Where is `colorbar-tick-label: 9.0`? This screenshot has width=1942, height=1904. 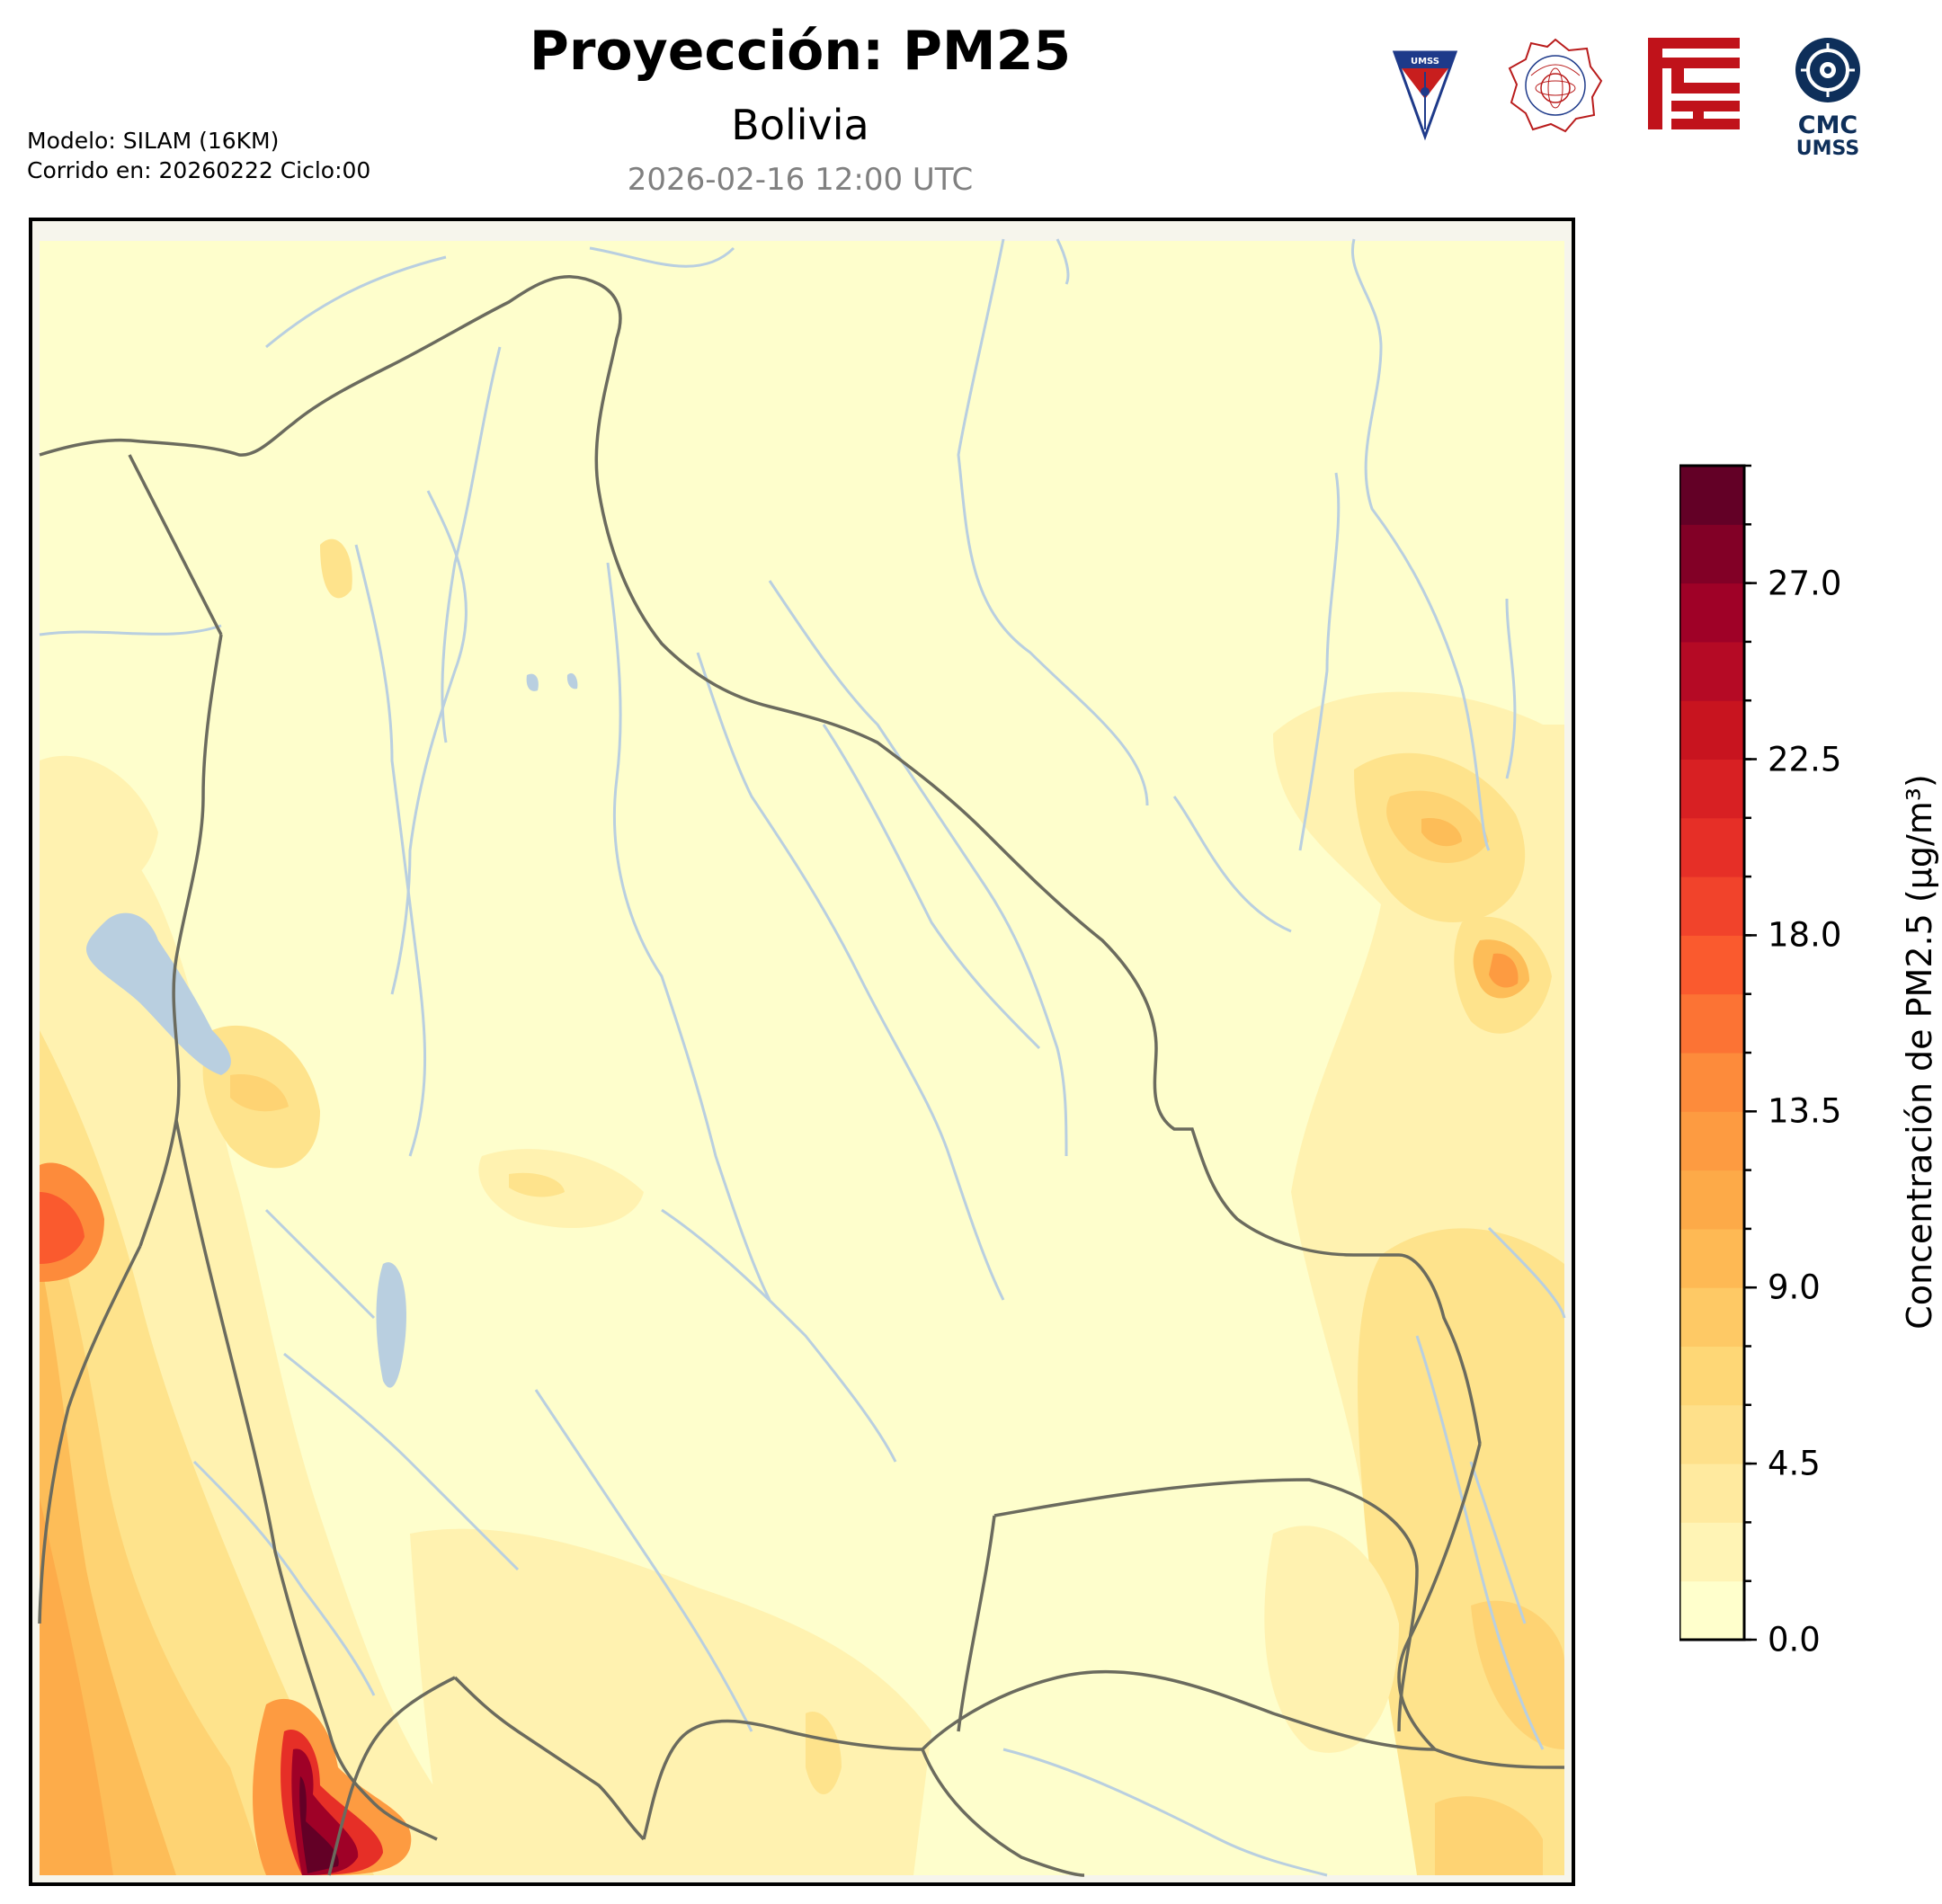
colorbar-tick-label: 9.0 is located at coordinates (1794, 1287).